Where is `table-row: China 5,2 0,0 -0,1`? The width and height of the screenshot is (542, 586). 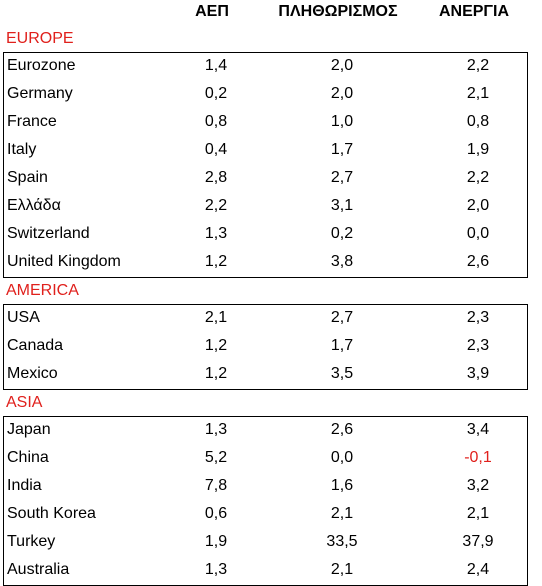
table-row: China 5,2 0,0 -0,1 is located at coordinates (265, 459).